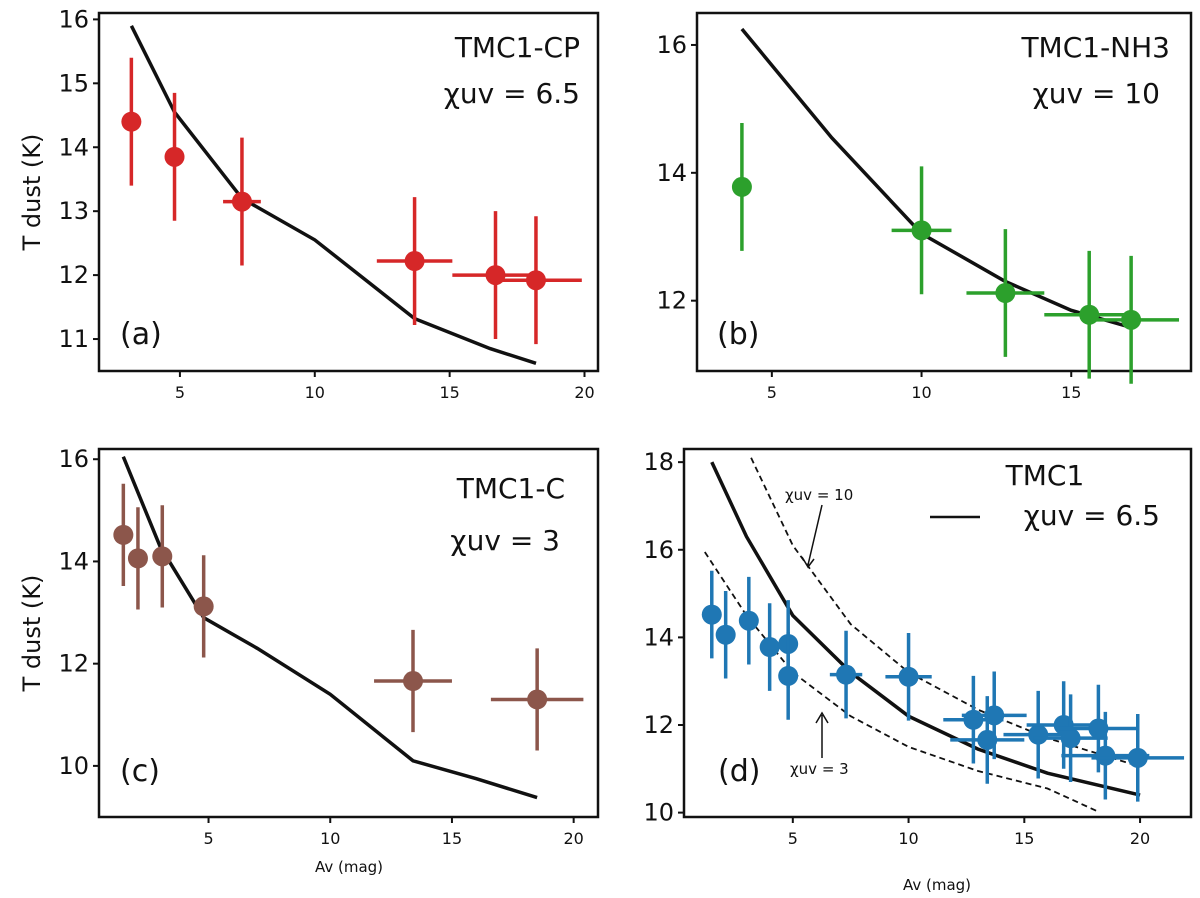 This screenshot has width=1200, height=898. What do you see at coordinates (32, 634) in the screenshot?
I see `panel-c-ylabel: T dust (K)` at bounding box center [32, 634].